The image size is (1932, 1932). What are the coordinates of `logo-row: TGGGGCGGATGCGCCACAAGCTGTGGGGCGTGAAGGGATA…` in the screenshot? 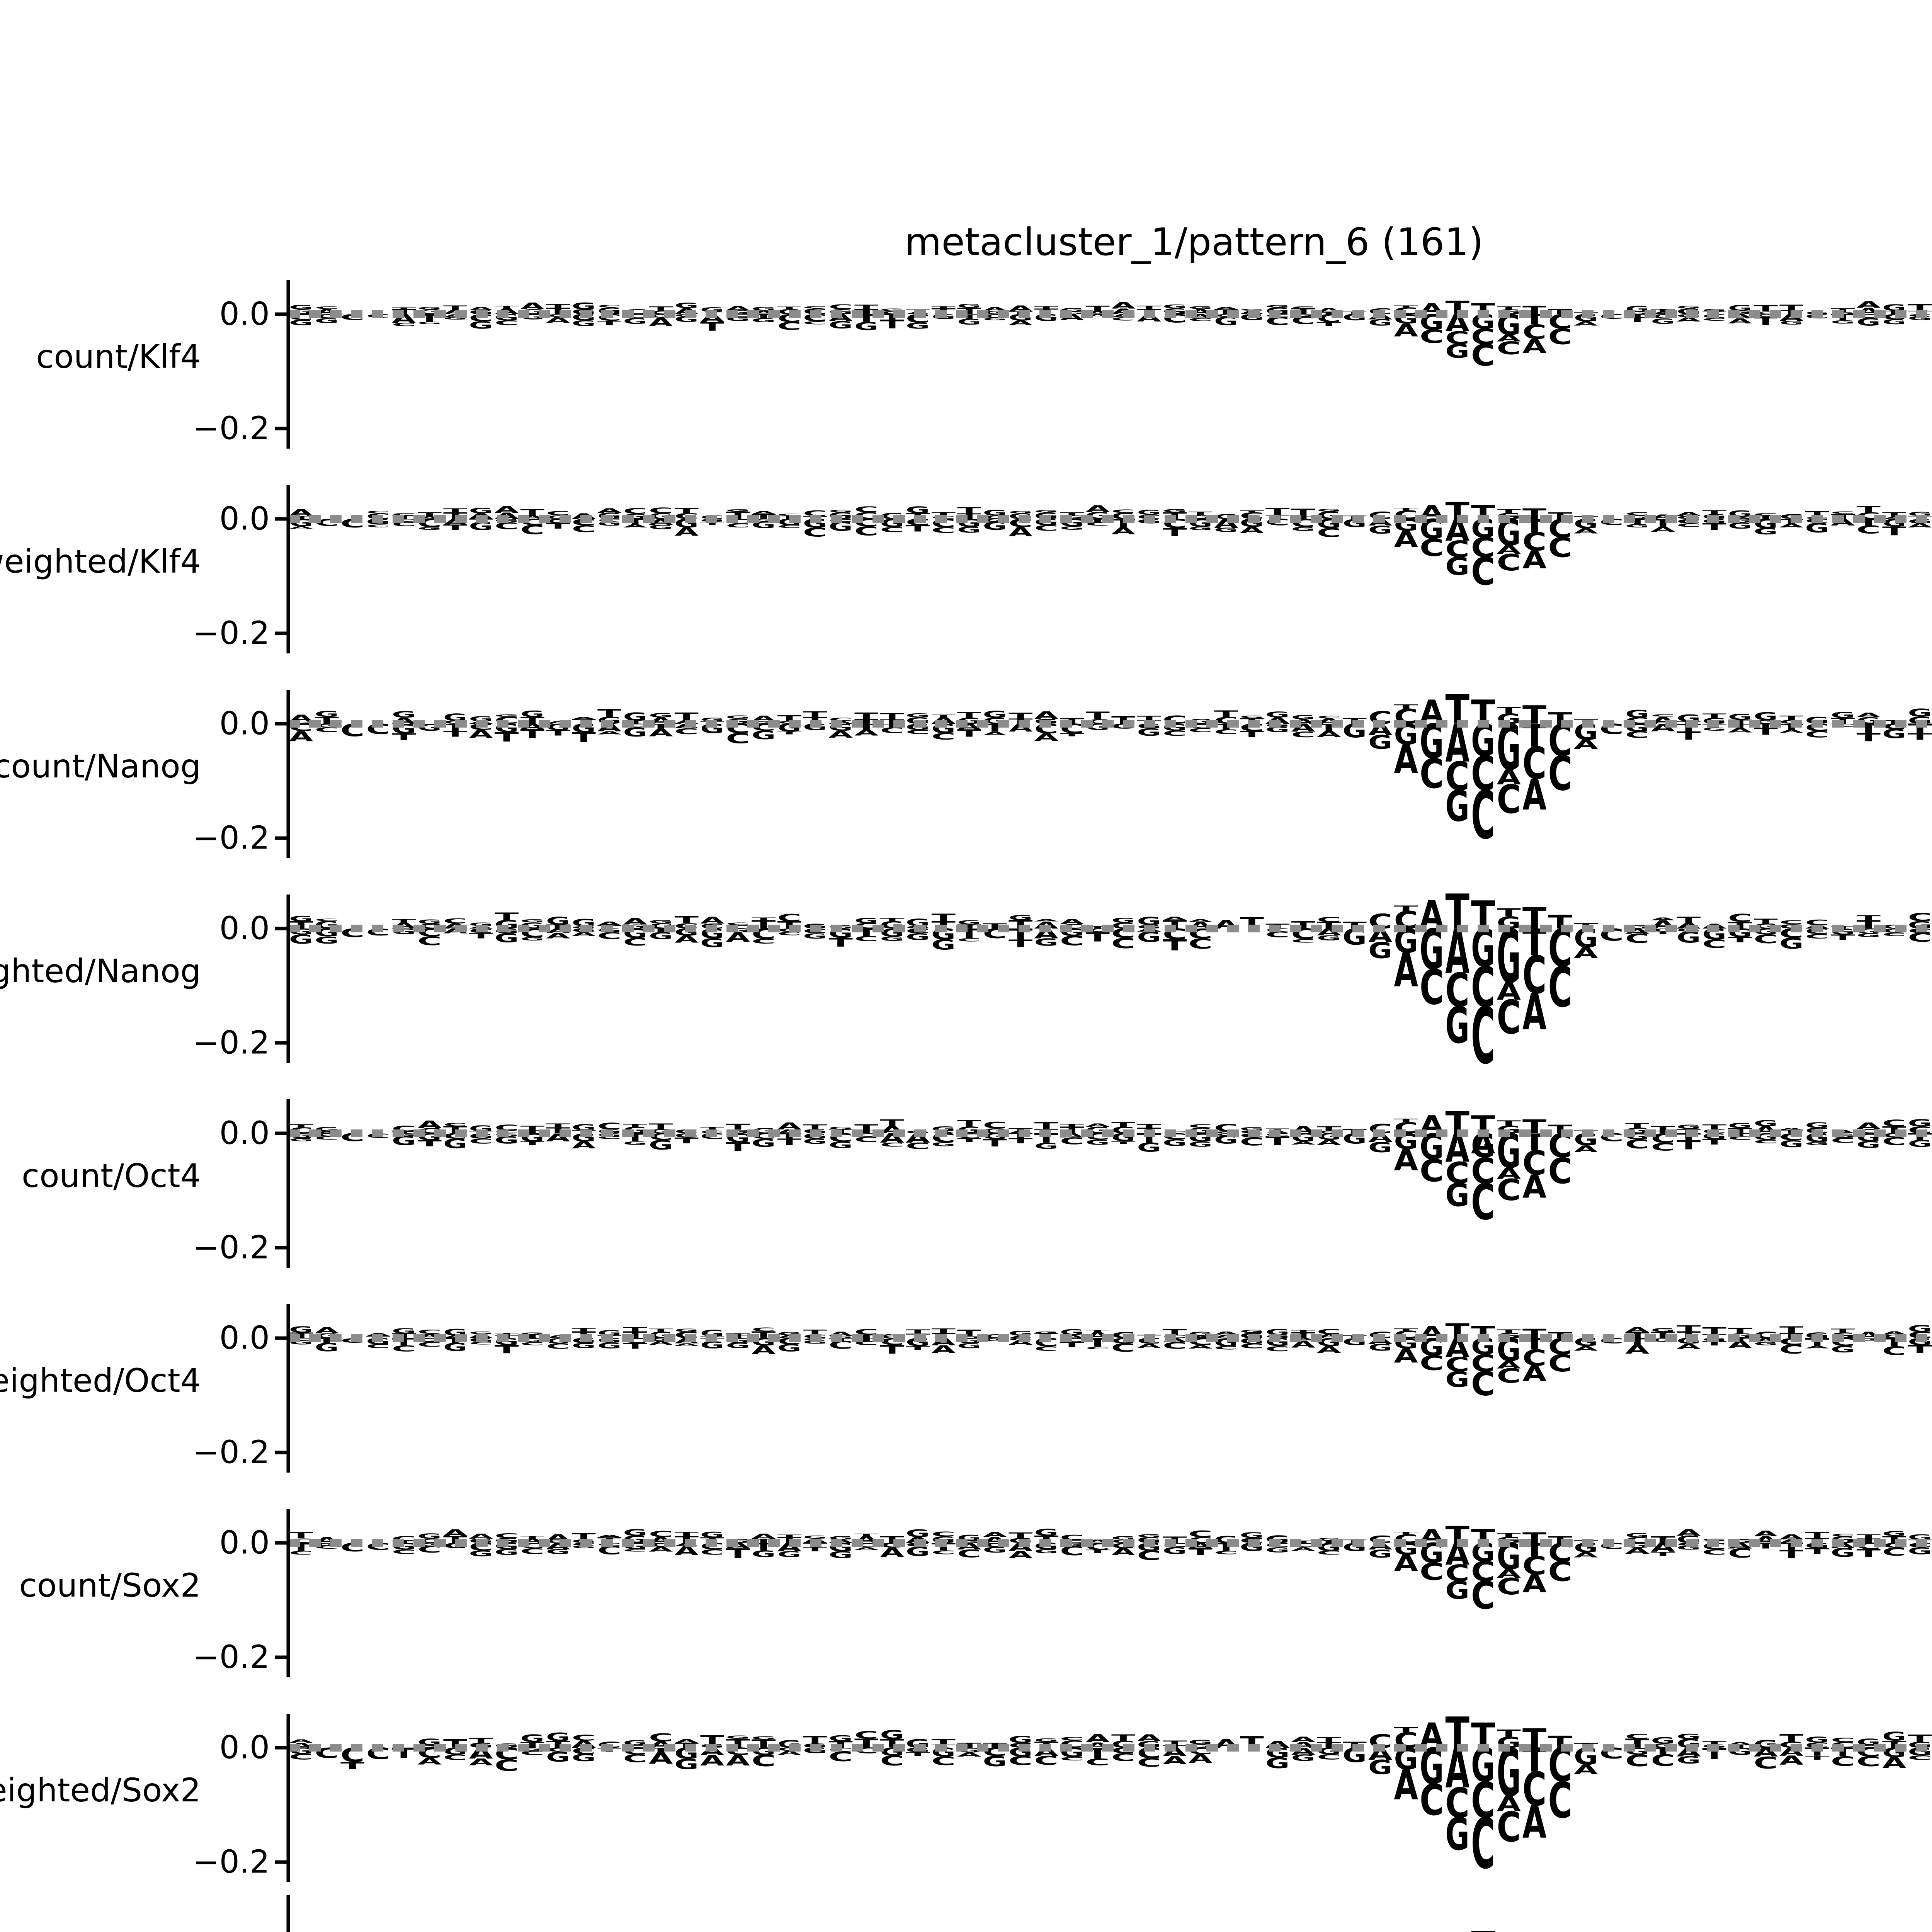 It's located at (1104, 983).